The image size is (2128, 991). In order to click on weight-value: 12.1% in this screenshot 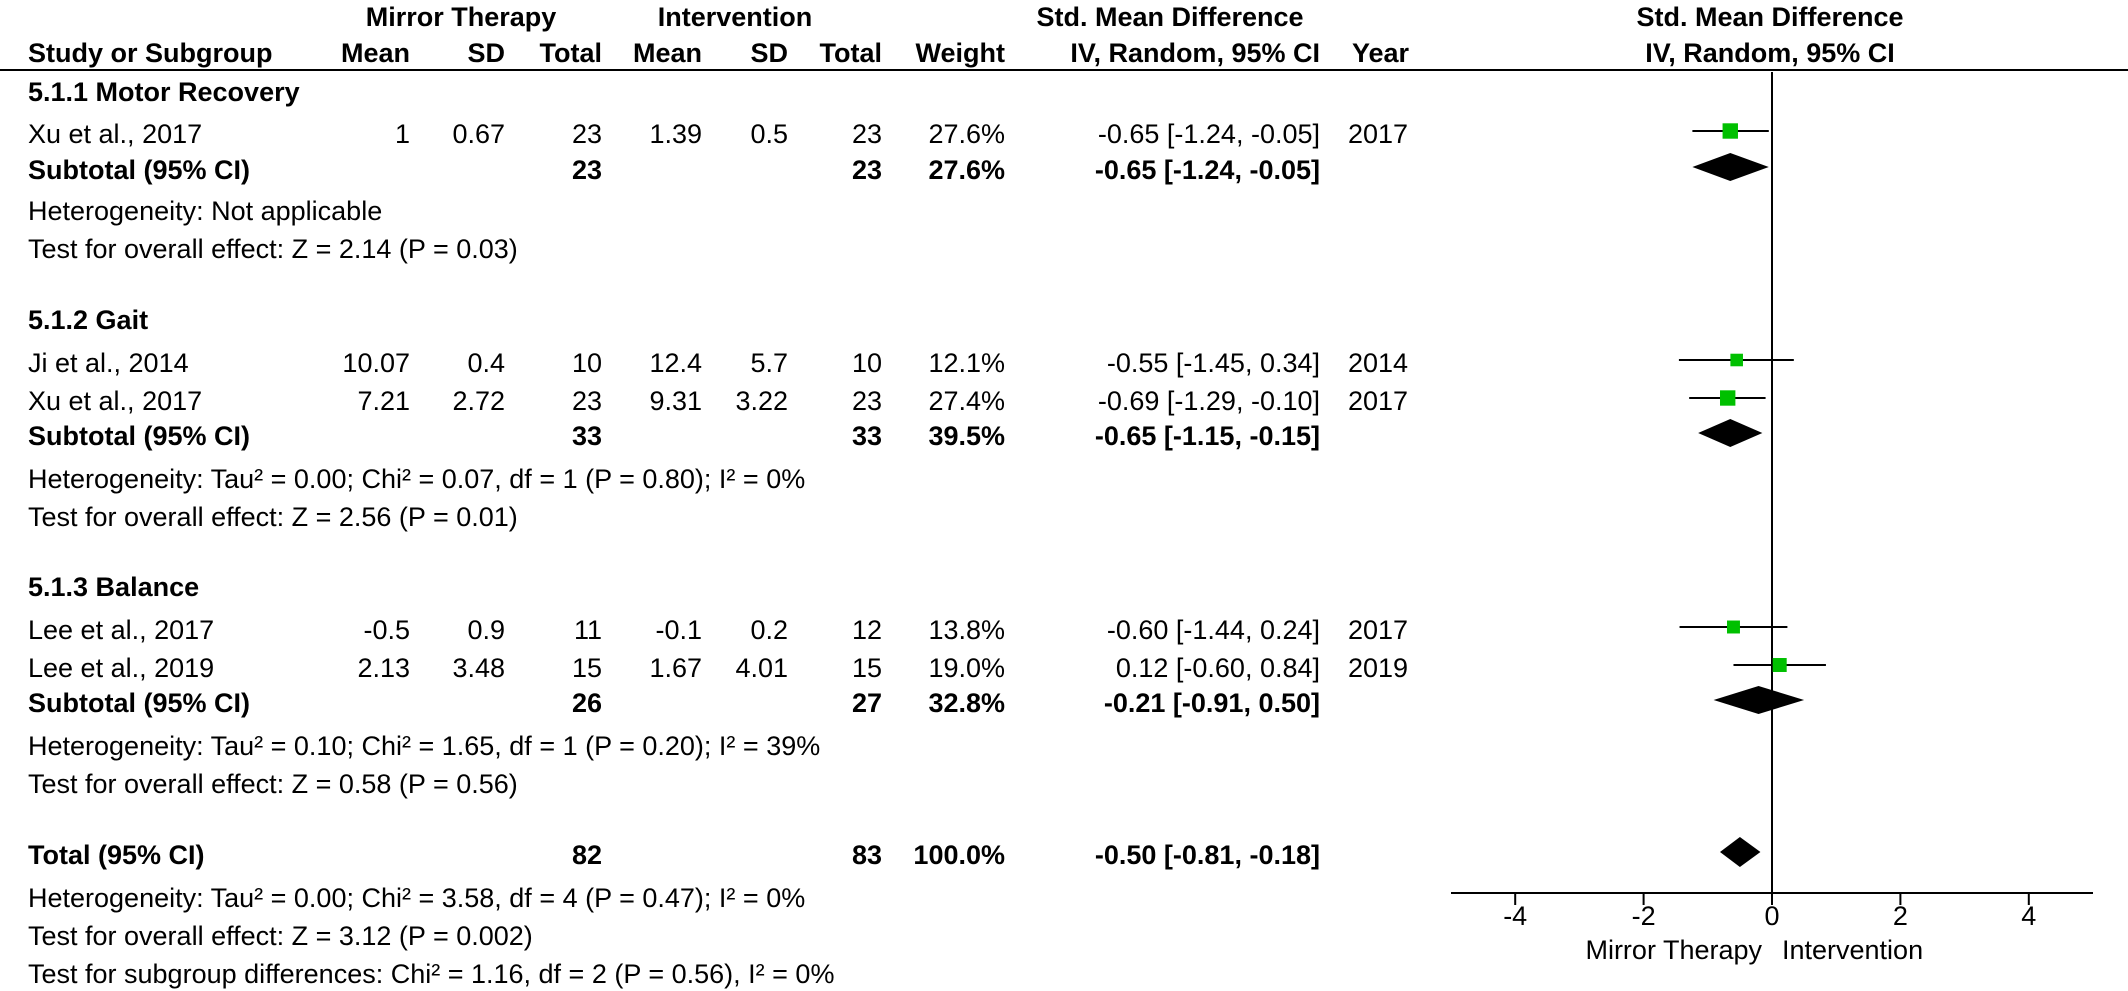, I will do `click(966, 363)`.